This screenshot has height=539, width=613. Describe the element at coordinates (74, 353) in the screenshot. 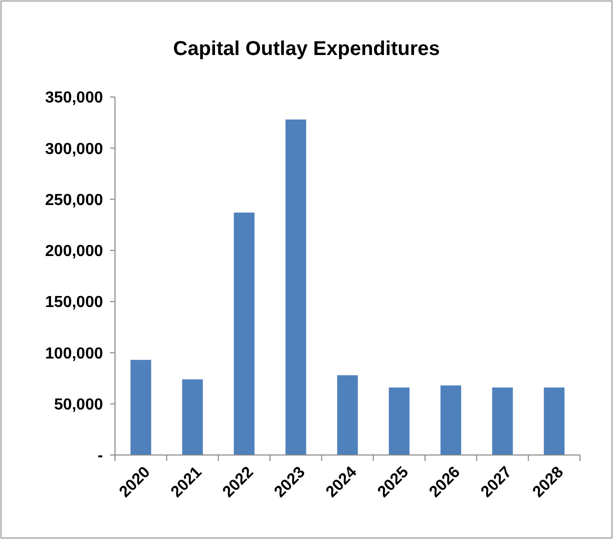

I see `y-tick-label: 100,000` at that location.